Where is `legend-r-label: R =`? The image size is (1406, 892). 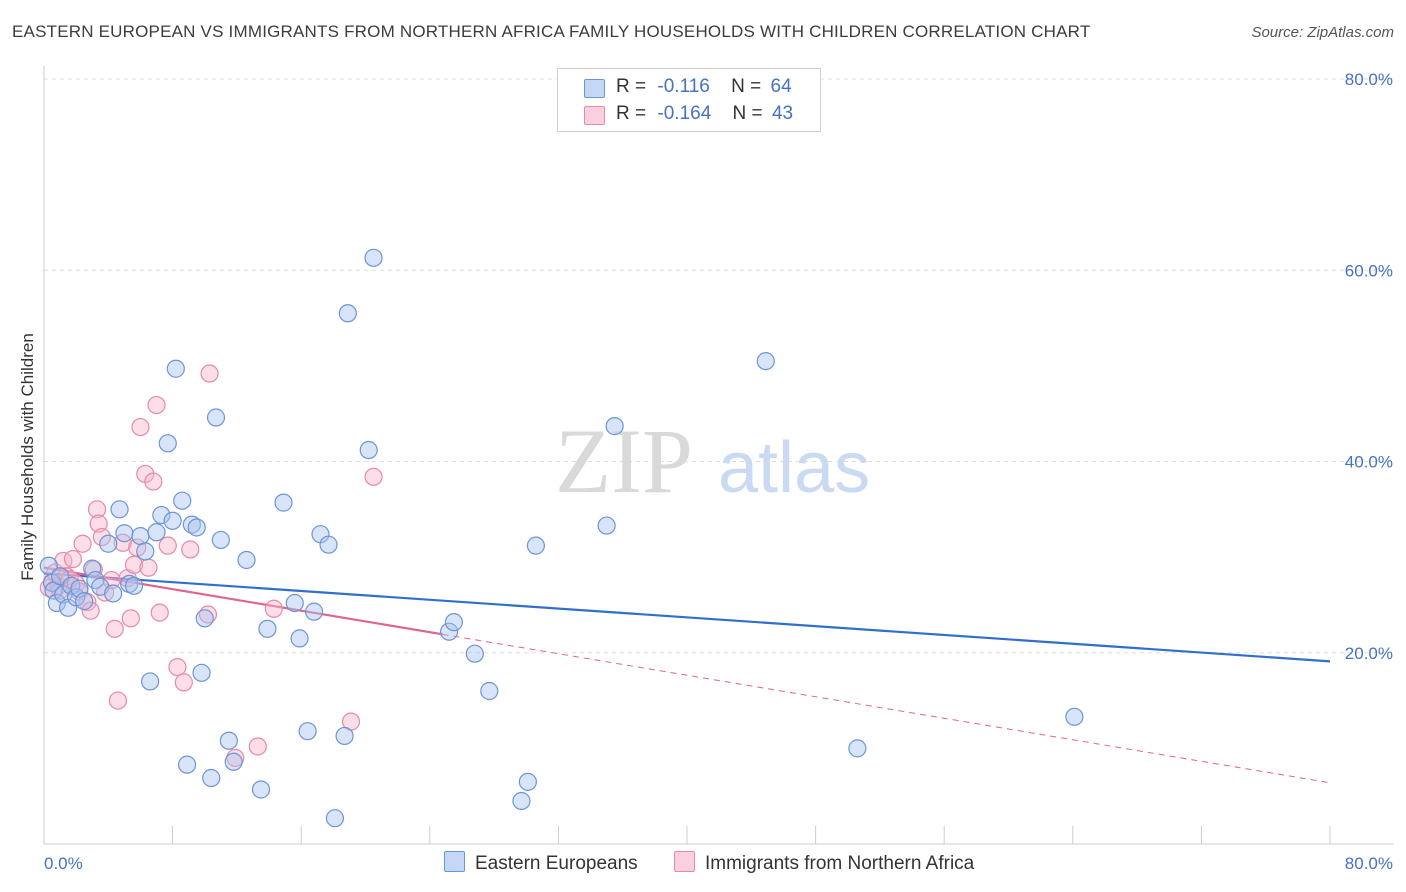
legend-r-label: R = is located at coordinates (631, 86).